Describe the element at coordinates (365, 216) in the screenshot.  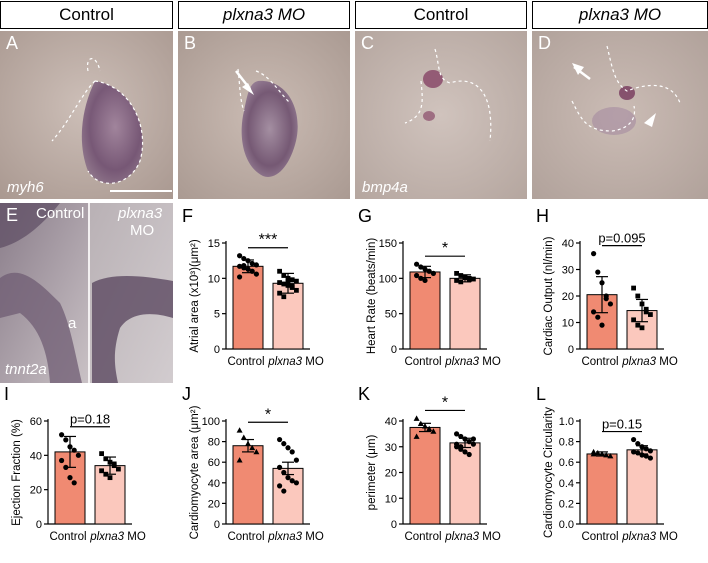
I see `chart-letter-g: G` at that location.